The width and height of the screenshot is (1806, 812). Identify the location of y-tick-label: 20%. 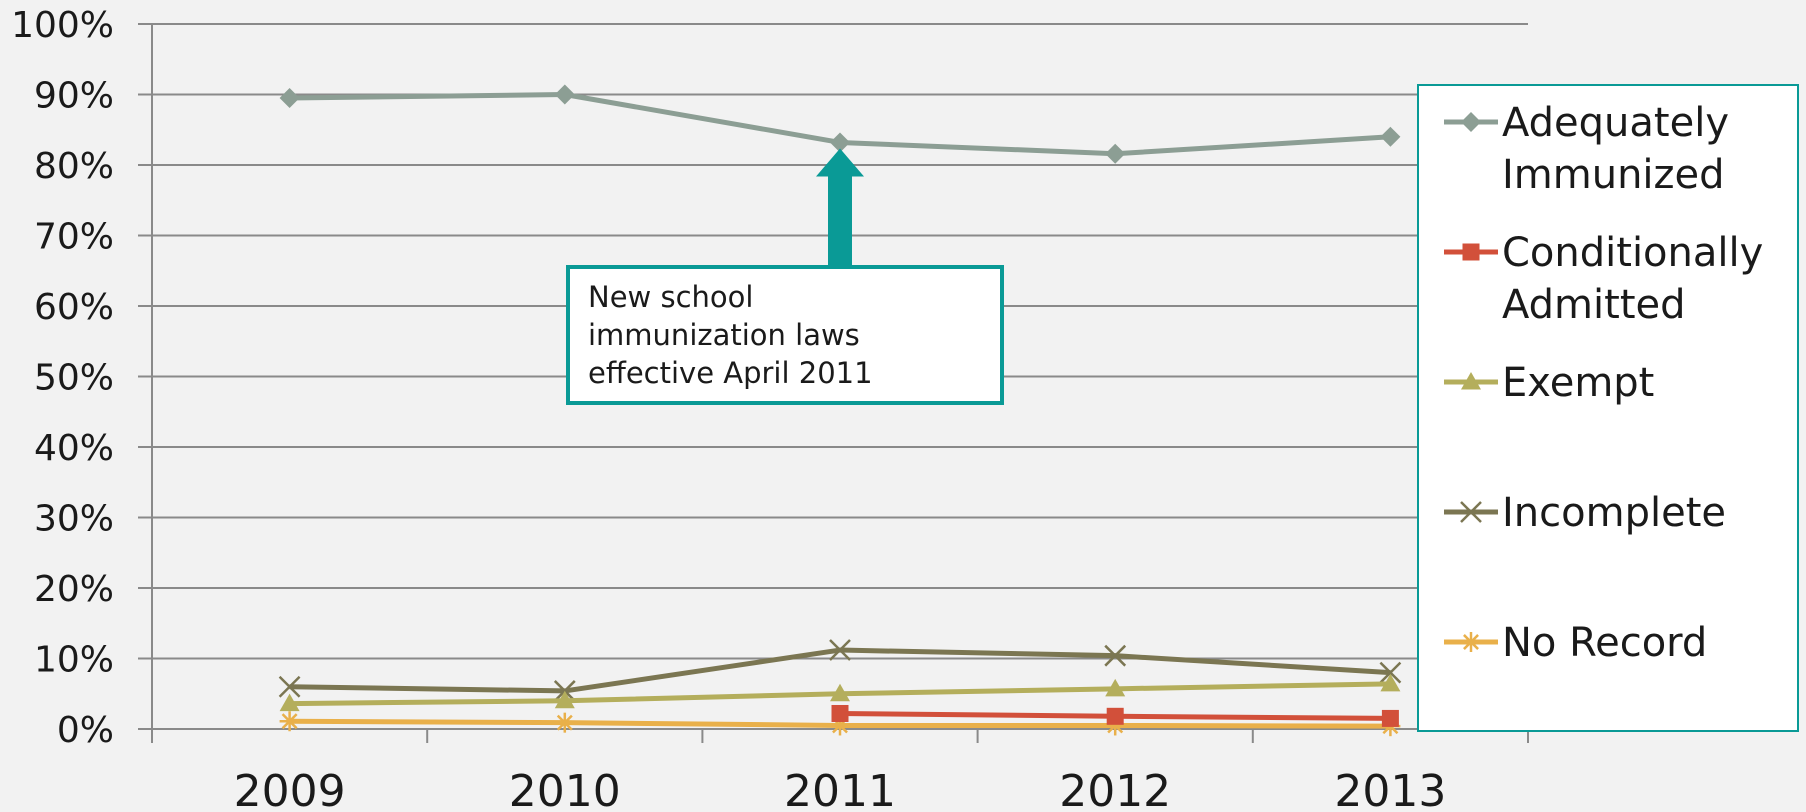
(74, 589).